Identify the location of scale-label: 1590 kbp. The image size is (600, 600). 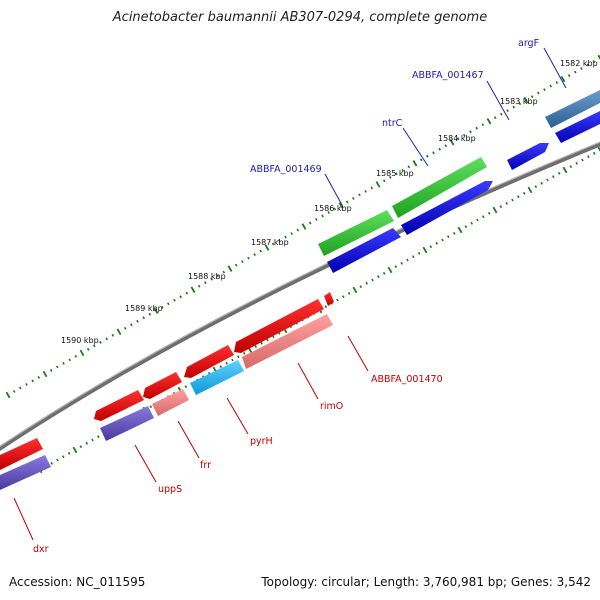
(80, 340).